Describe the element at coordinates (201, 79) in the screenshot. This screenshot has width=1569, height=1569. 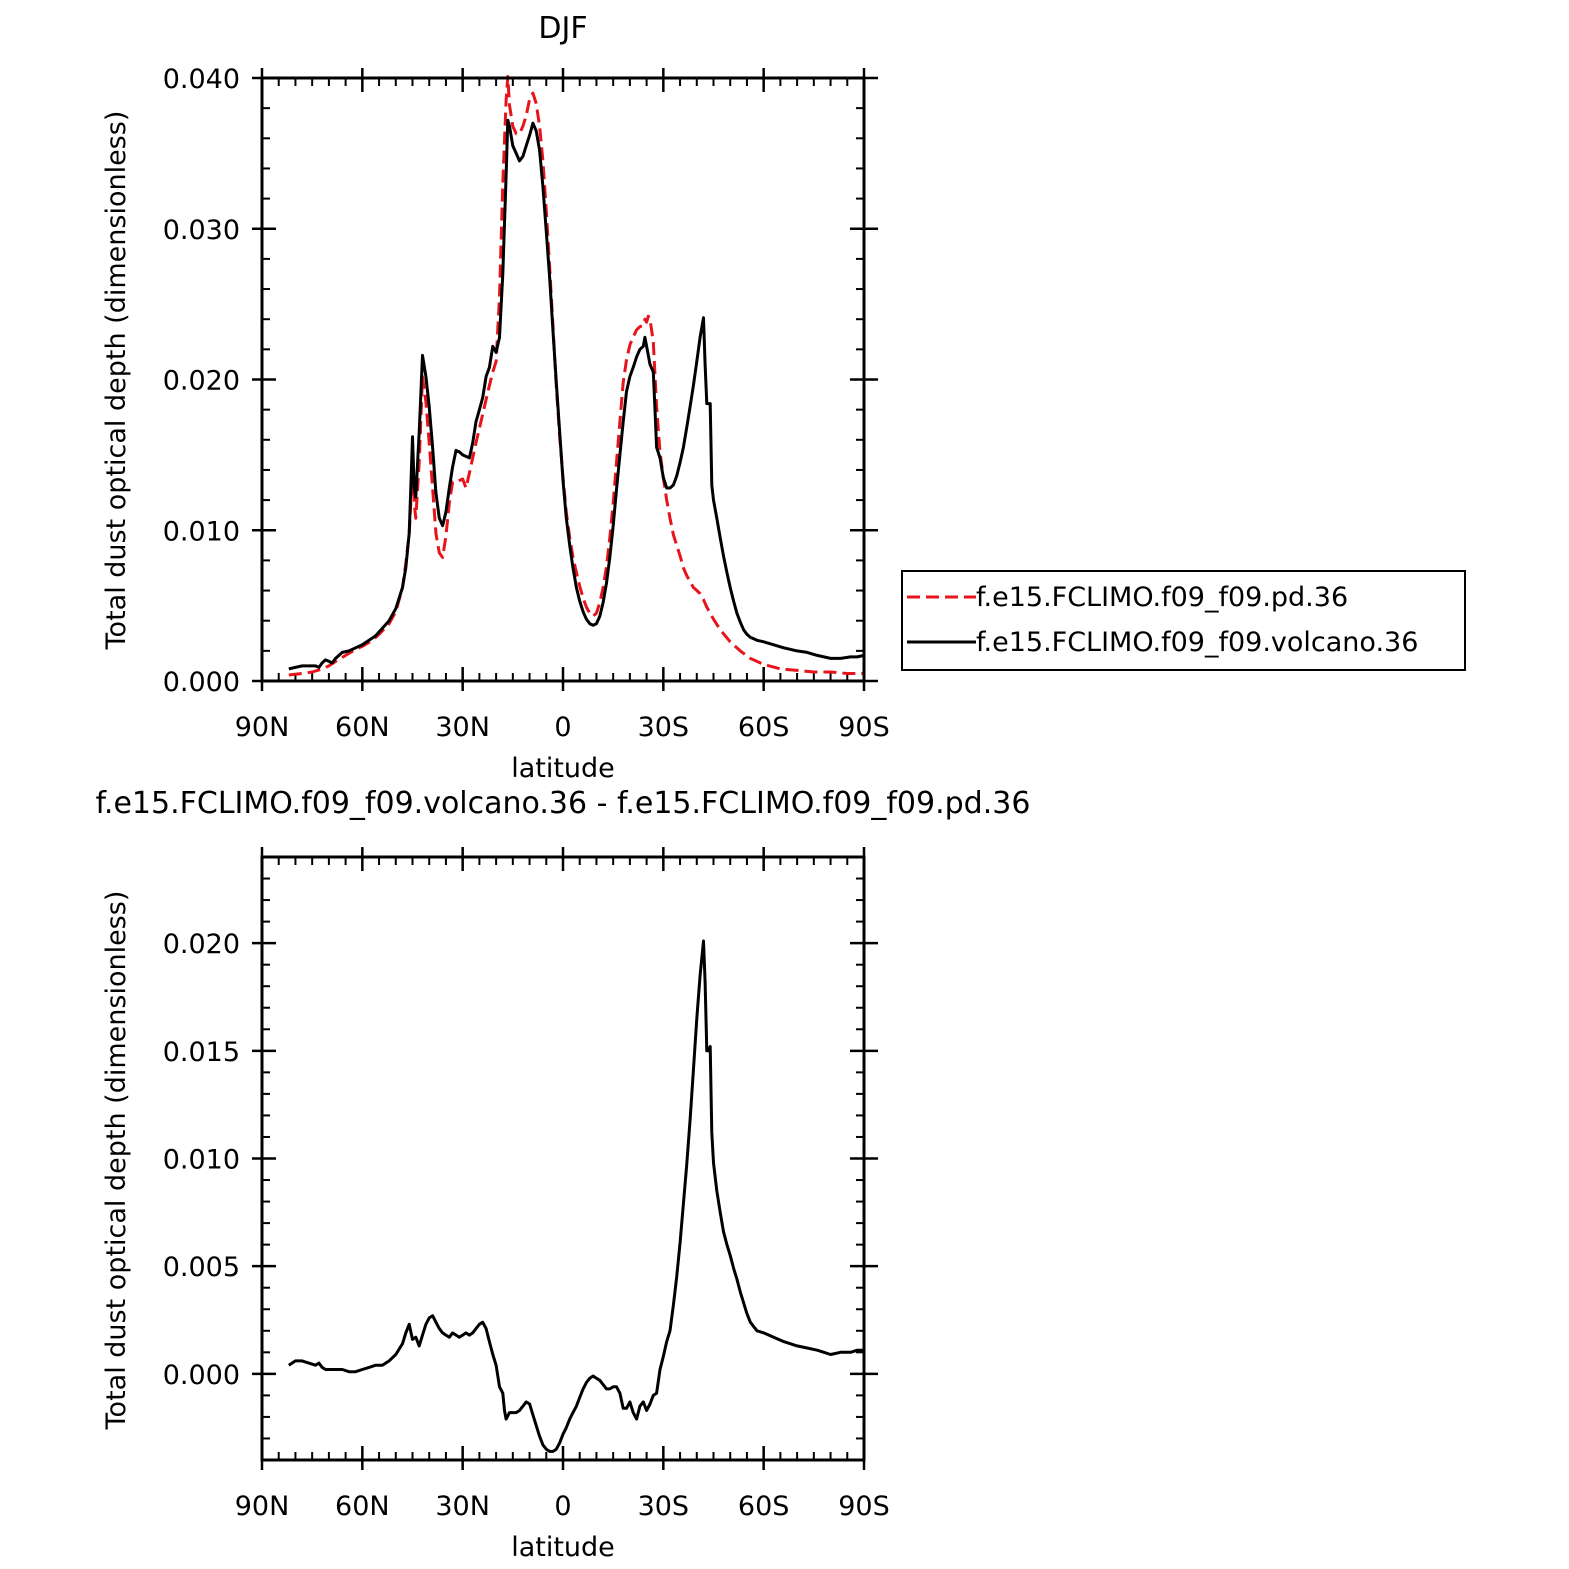
I see `y-tick-label: 0.040` at that location.